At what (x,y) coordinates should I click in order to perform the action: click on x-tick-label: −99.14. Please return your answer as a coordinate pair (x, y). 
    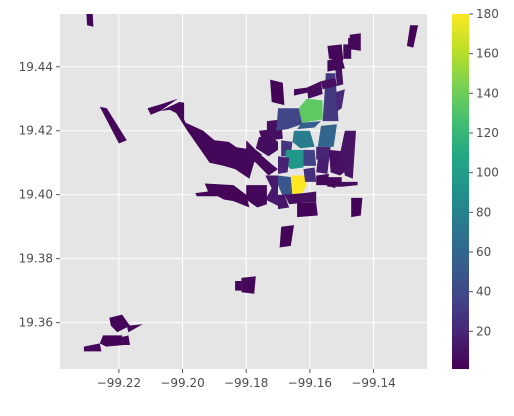
    Looking at the image, I should click on (373, 383).